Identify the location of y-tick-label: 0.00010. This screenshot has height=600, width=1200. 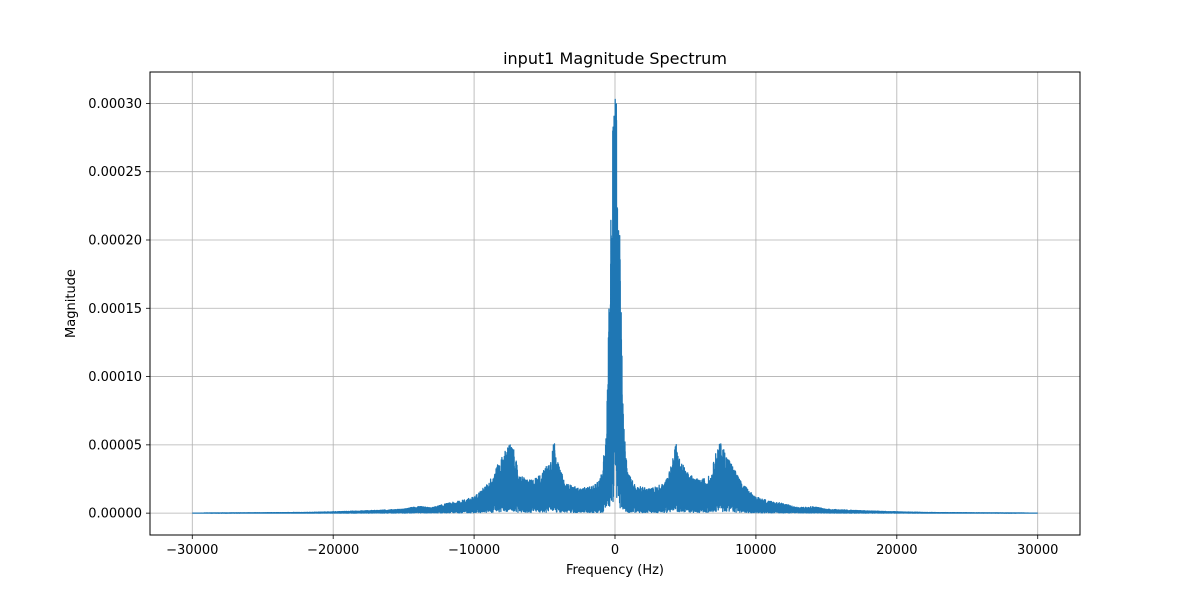
(115, 377).